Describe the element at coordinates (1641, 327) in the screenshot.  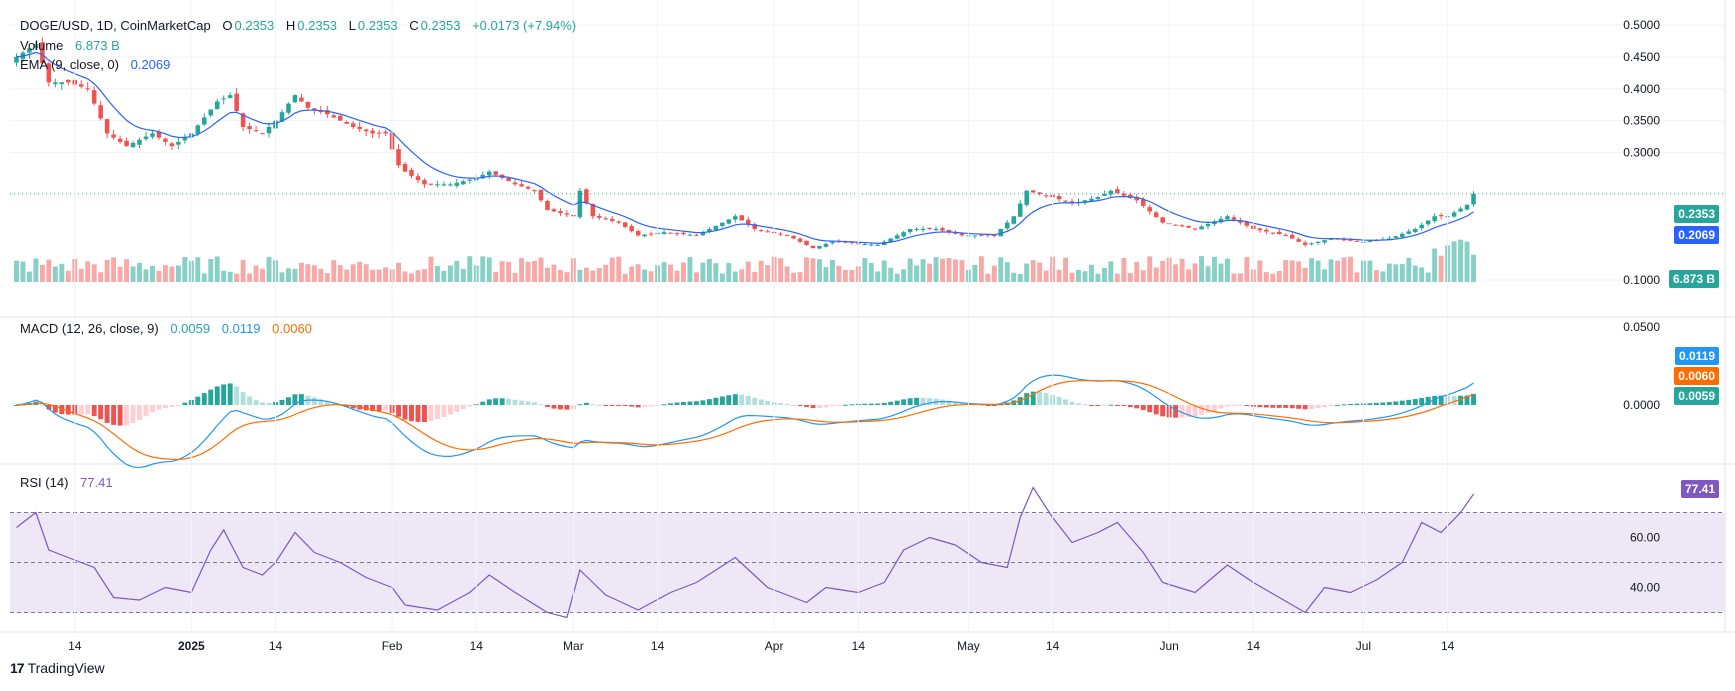
I see `macd-axis-tick: 0.0500` at that location.